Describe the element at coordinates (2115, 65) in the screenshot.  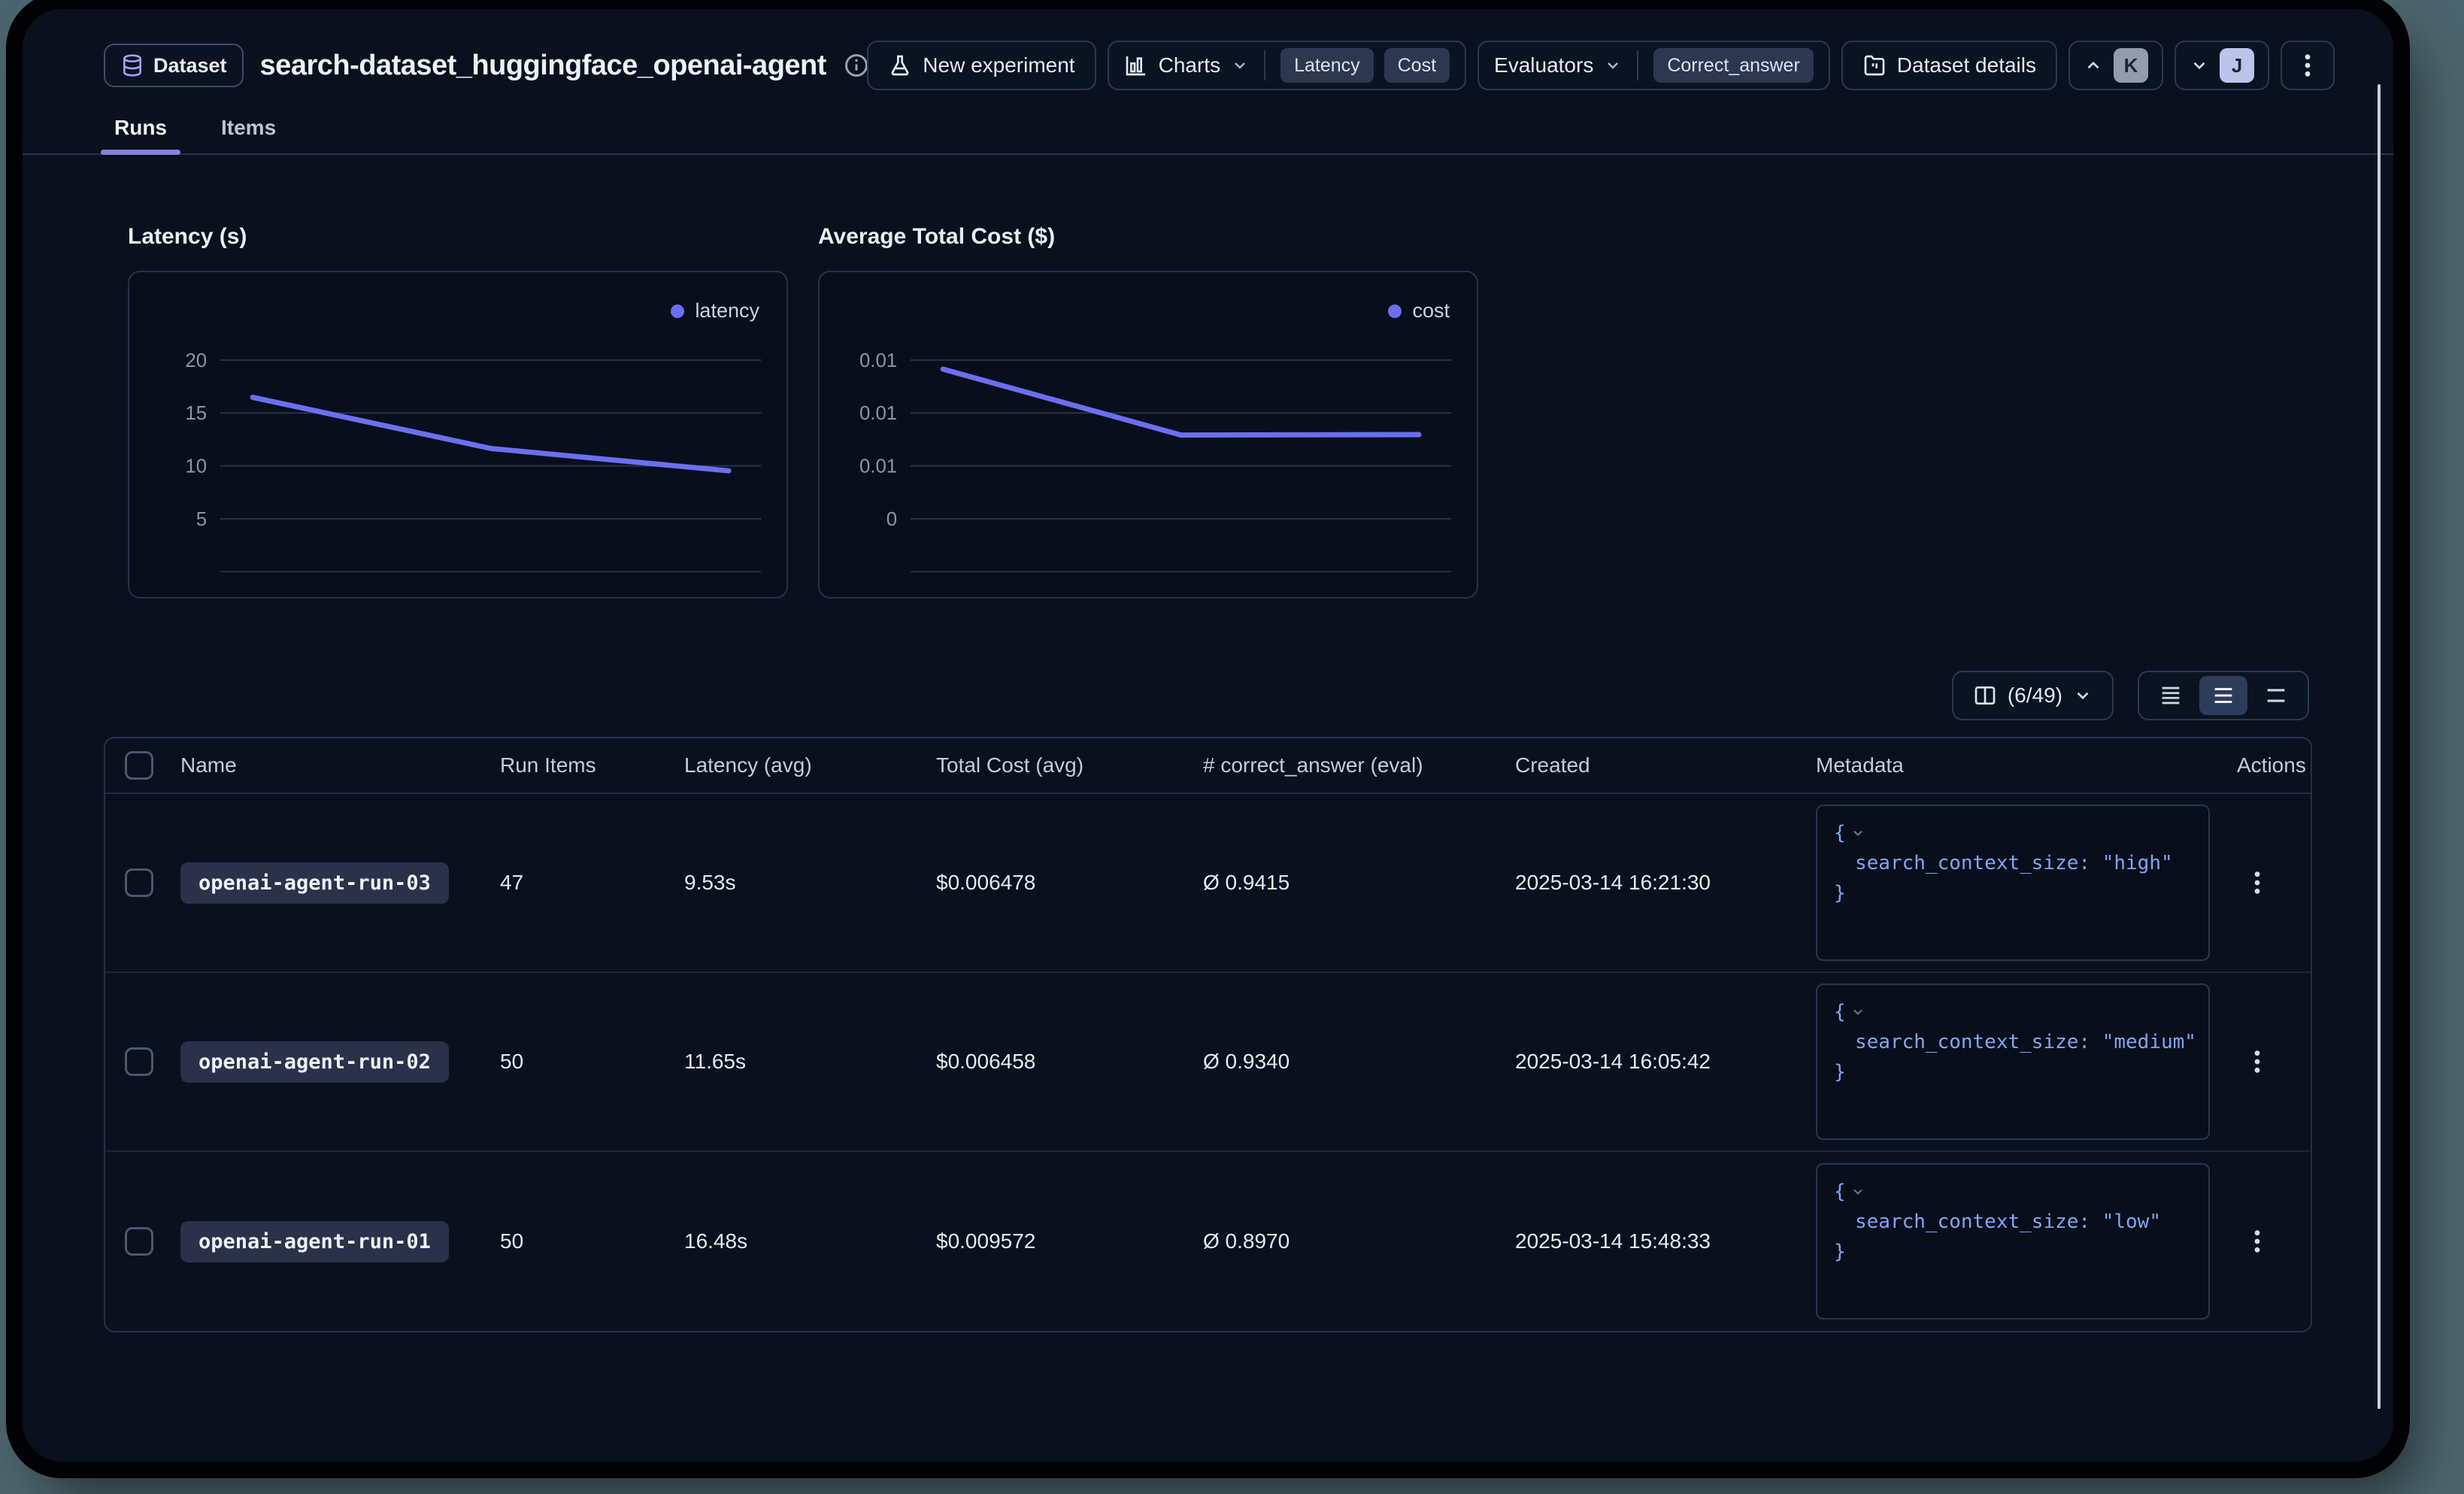
I see `compare-run-k-button: K` at that location.